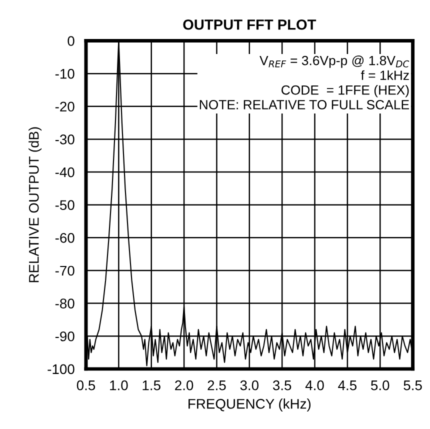 This screenshot has width=430, height=429. Describe the element at coordinates (61, 369) in the screenshot. I see `y-tick-label: -100` at that location.